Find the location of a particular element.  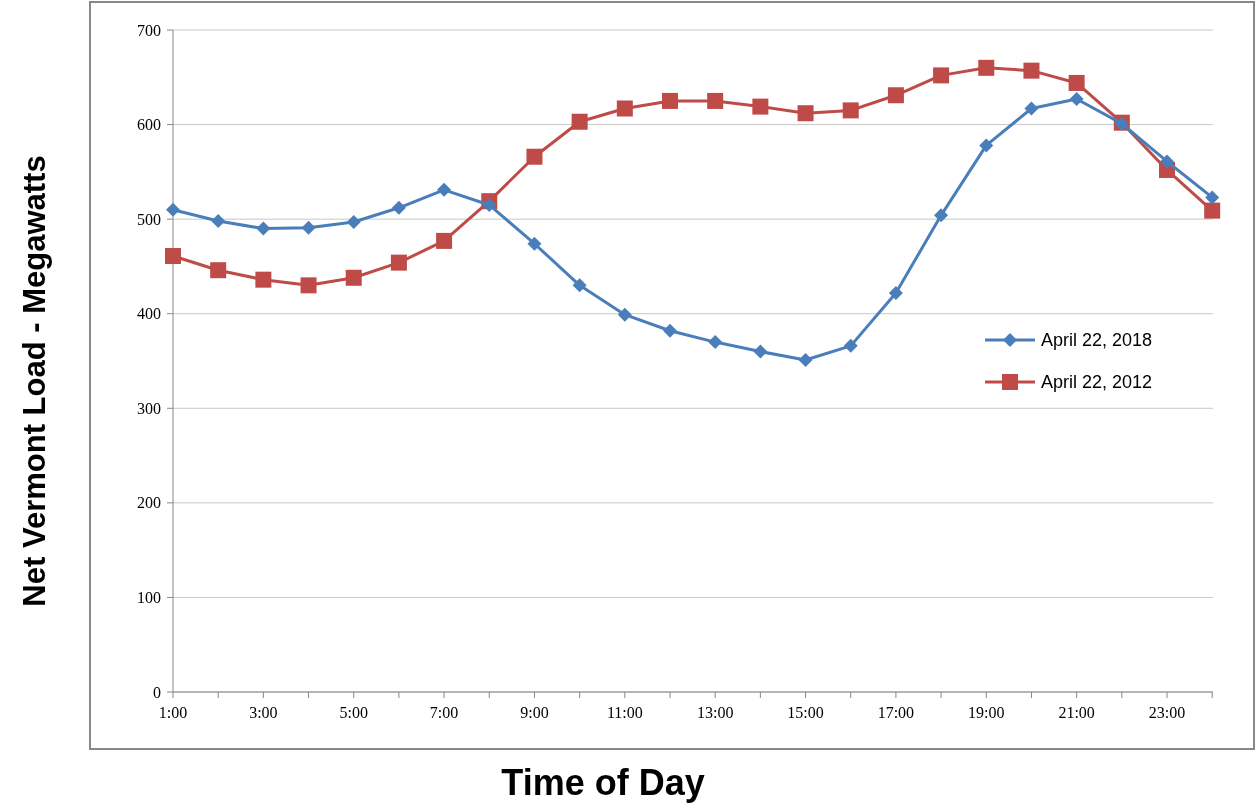

y-tick-label: 300 is located at coordinates (149, 408).